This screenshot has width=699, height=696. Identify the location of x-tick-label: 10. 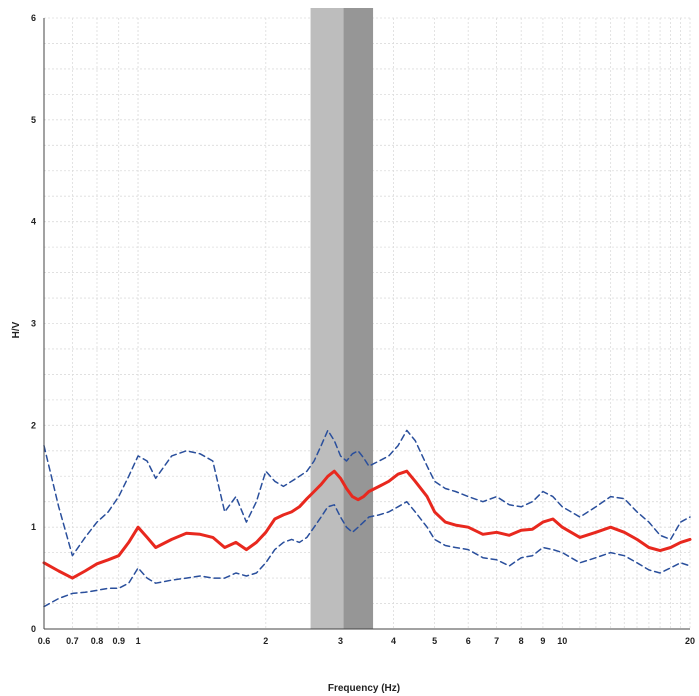
(562, 641).